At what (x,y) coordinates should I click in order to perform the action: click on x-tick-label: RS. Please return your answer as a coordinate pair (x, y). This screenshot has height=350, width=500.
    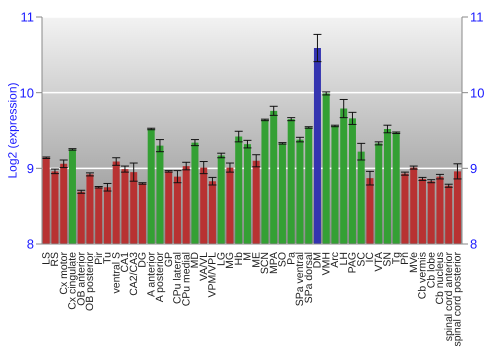
    Looking at the image, I should click on (55, 259).